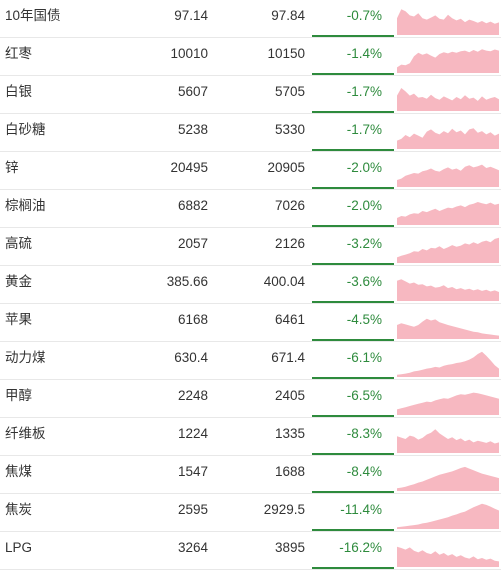 This screenshot has height=579, width=501. Describe the element at coordinates (353, 474) in the screenshot. I see `change-percent: -8.4%` at that location.